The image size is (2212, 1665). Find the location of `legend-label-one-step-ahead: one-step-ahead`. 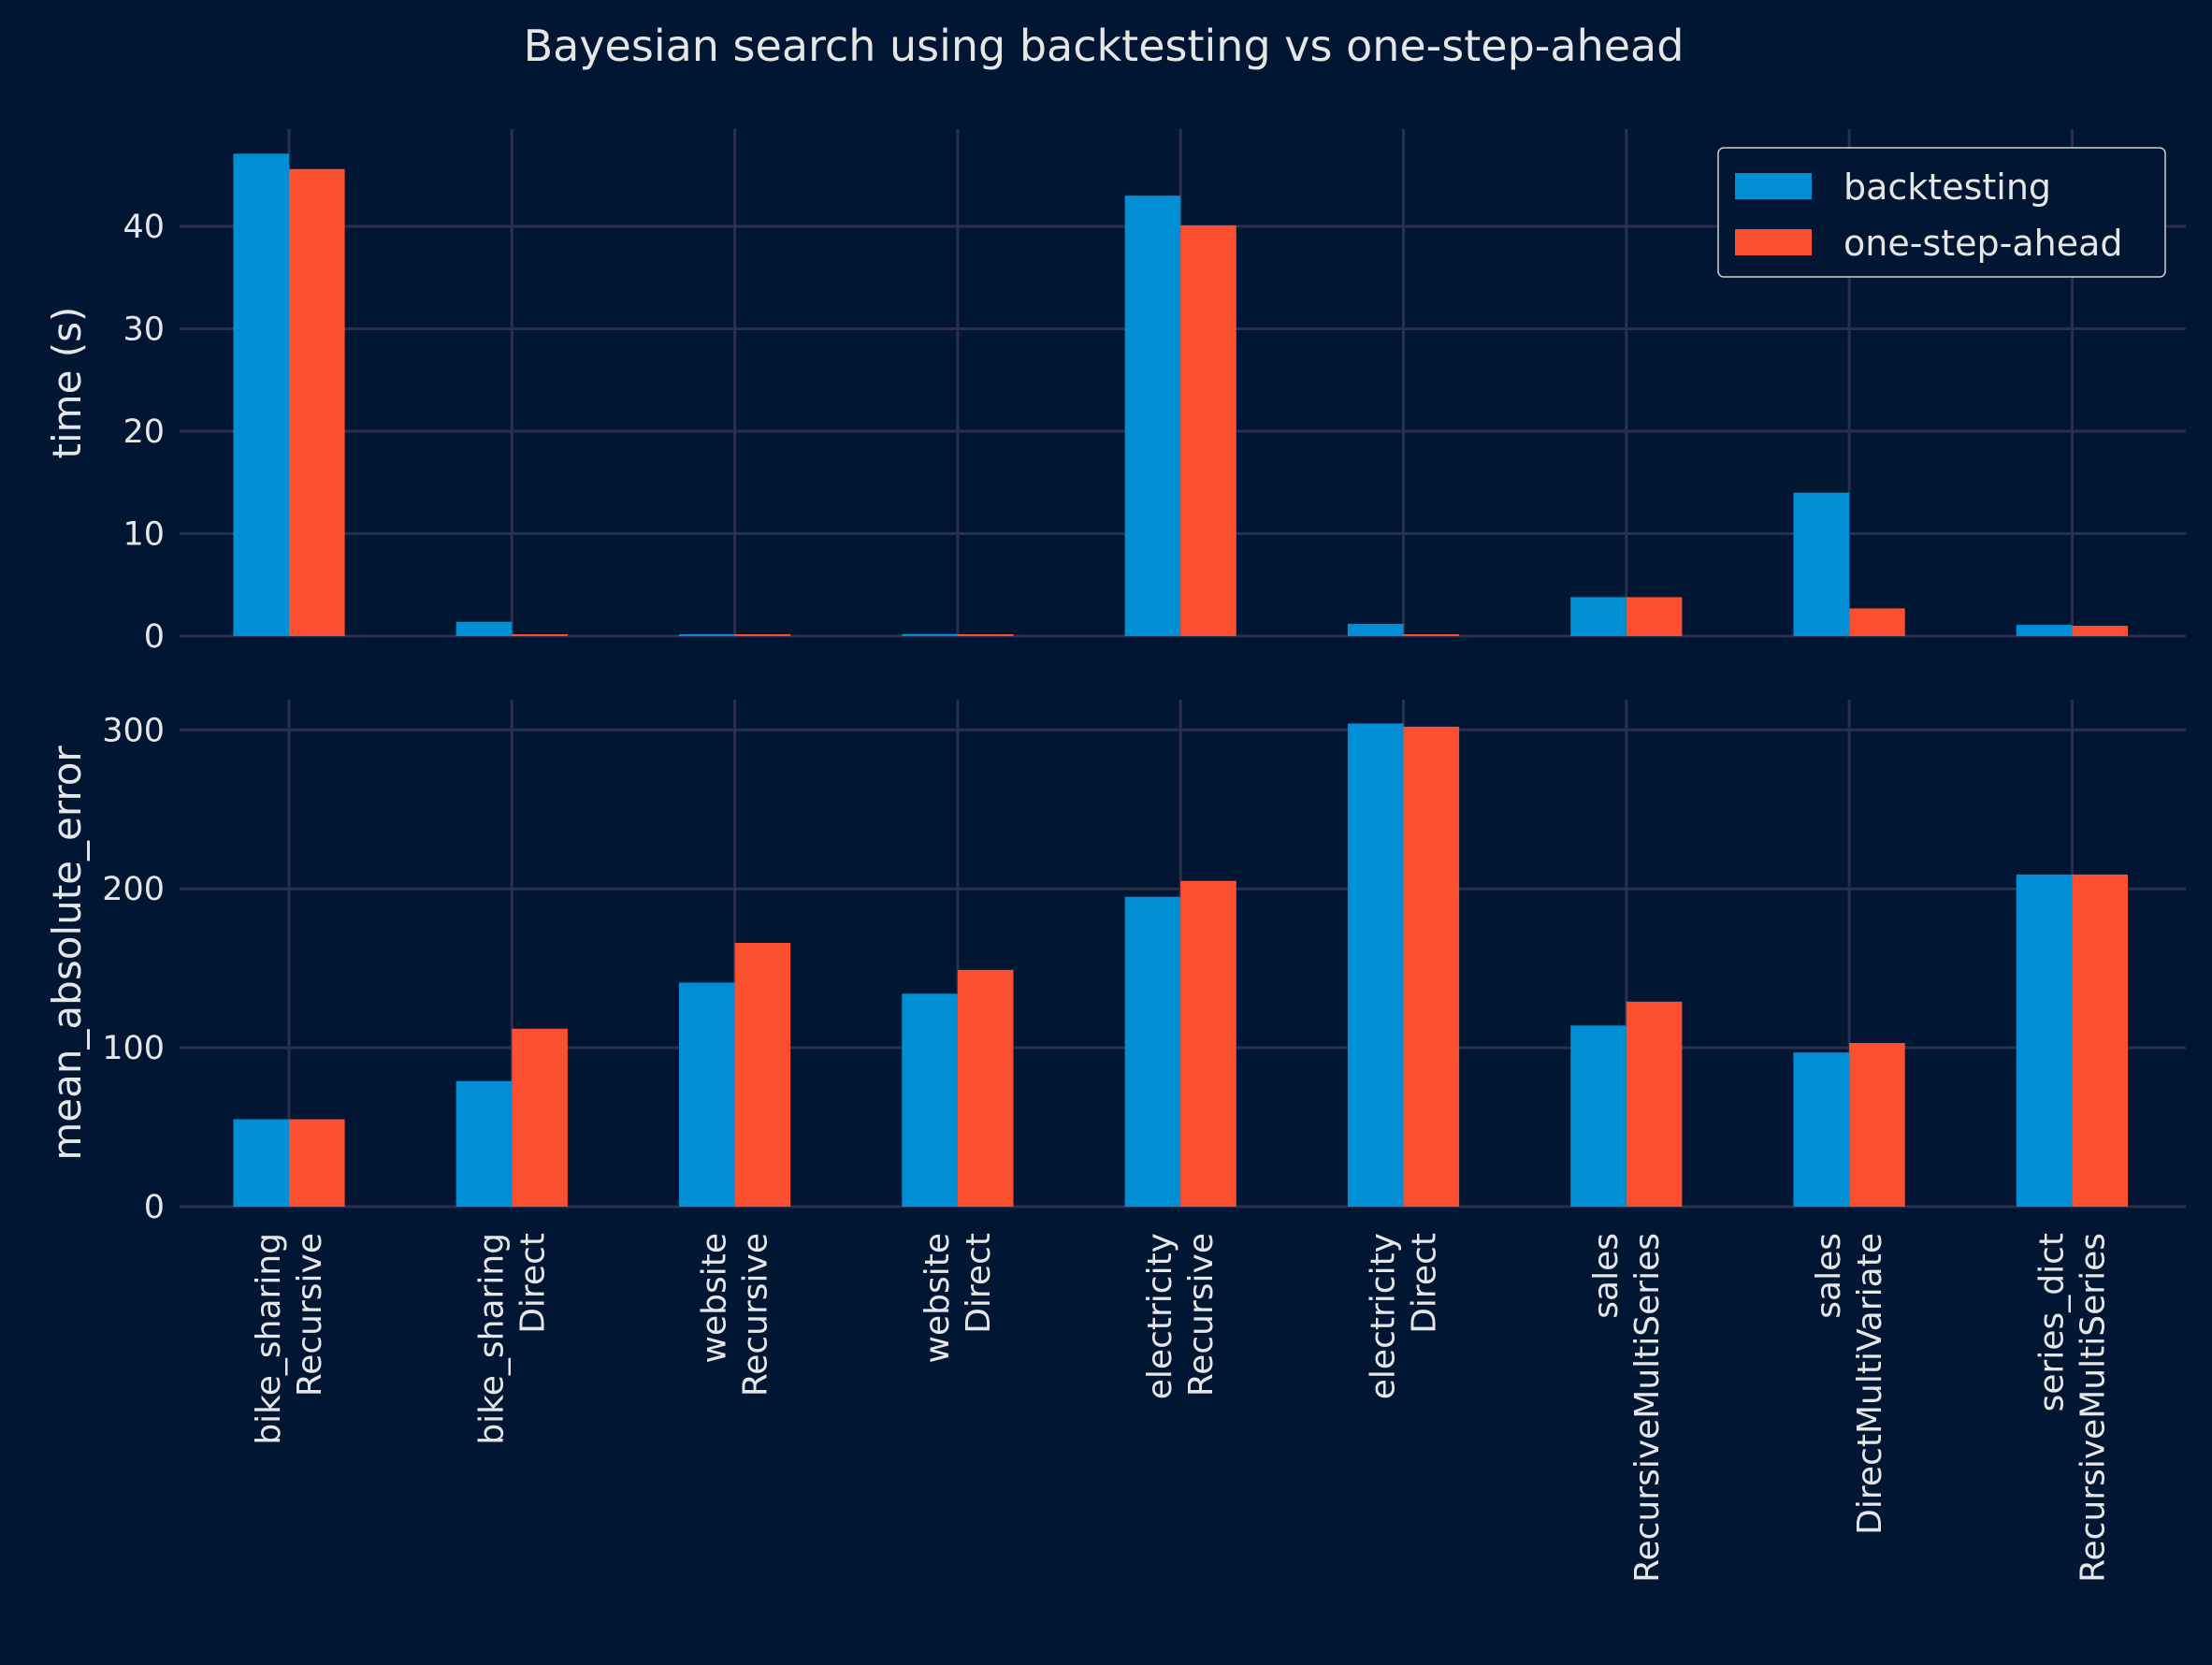

legend-label-one-step-ahead: one-step-ahead is located at coordinates (1983, 244).